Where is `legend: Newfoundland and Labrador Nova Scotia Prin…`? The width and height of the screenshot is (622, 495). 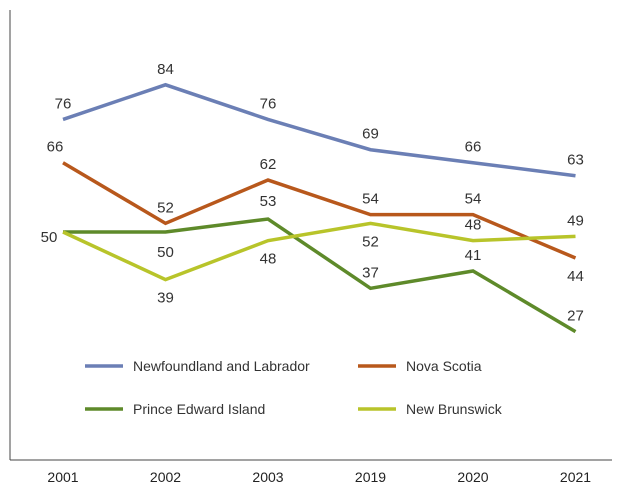 legend: Newfoundland and Labrador Nova Scotia Prin… is located at coordinates (294, 387).